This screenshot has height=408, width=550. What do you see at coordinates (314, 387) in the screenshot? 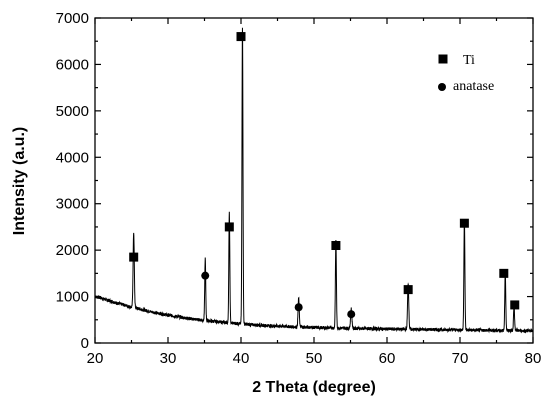
I see `x-axis-title: 2 Theta (degree)` at bounding box center [314, 387].